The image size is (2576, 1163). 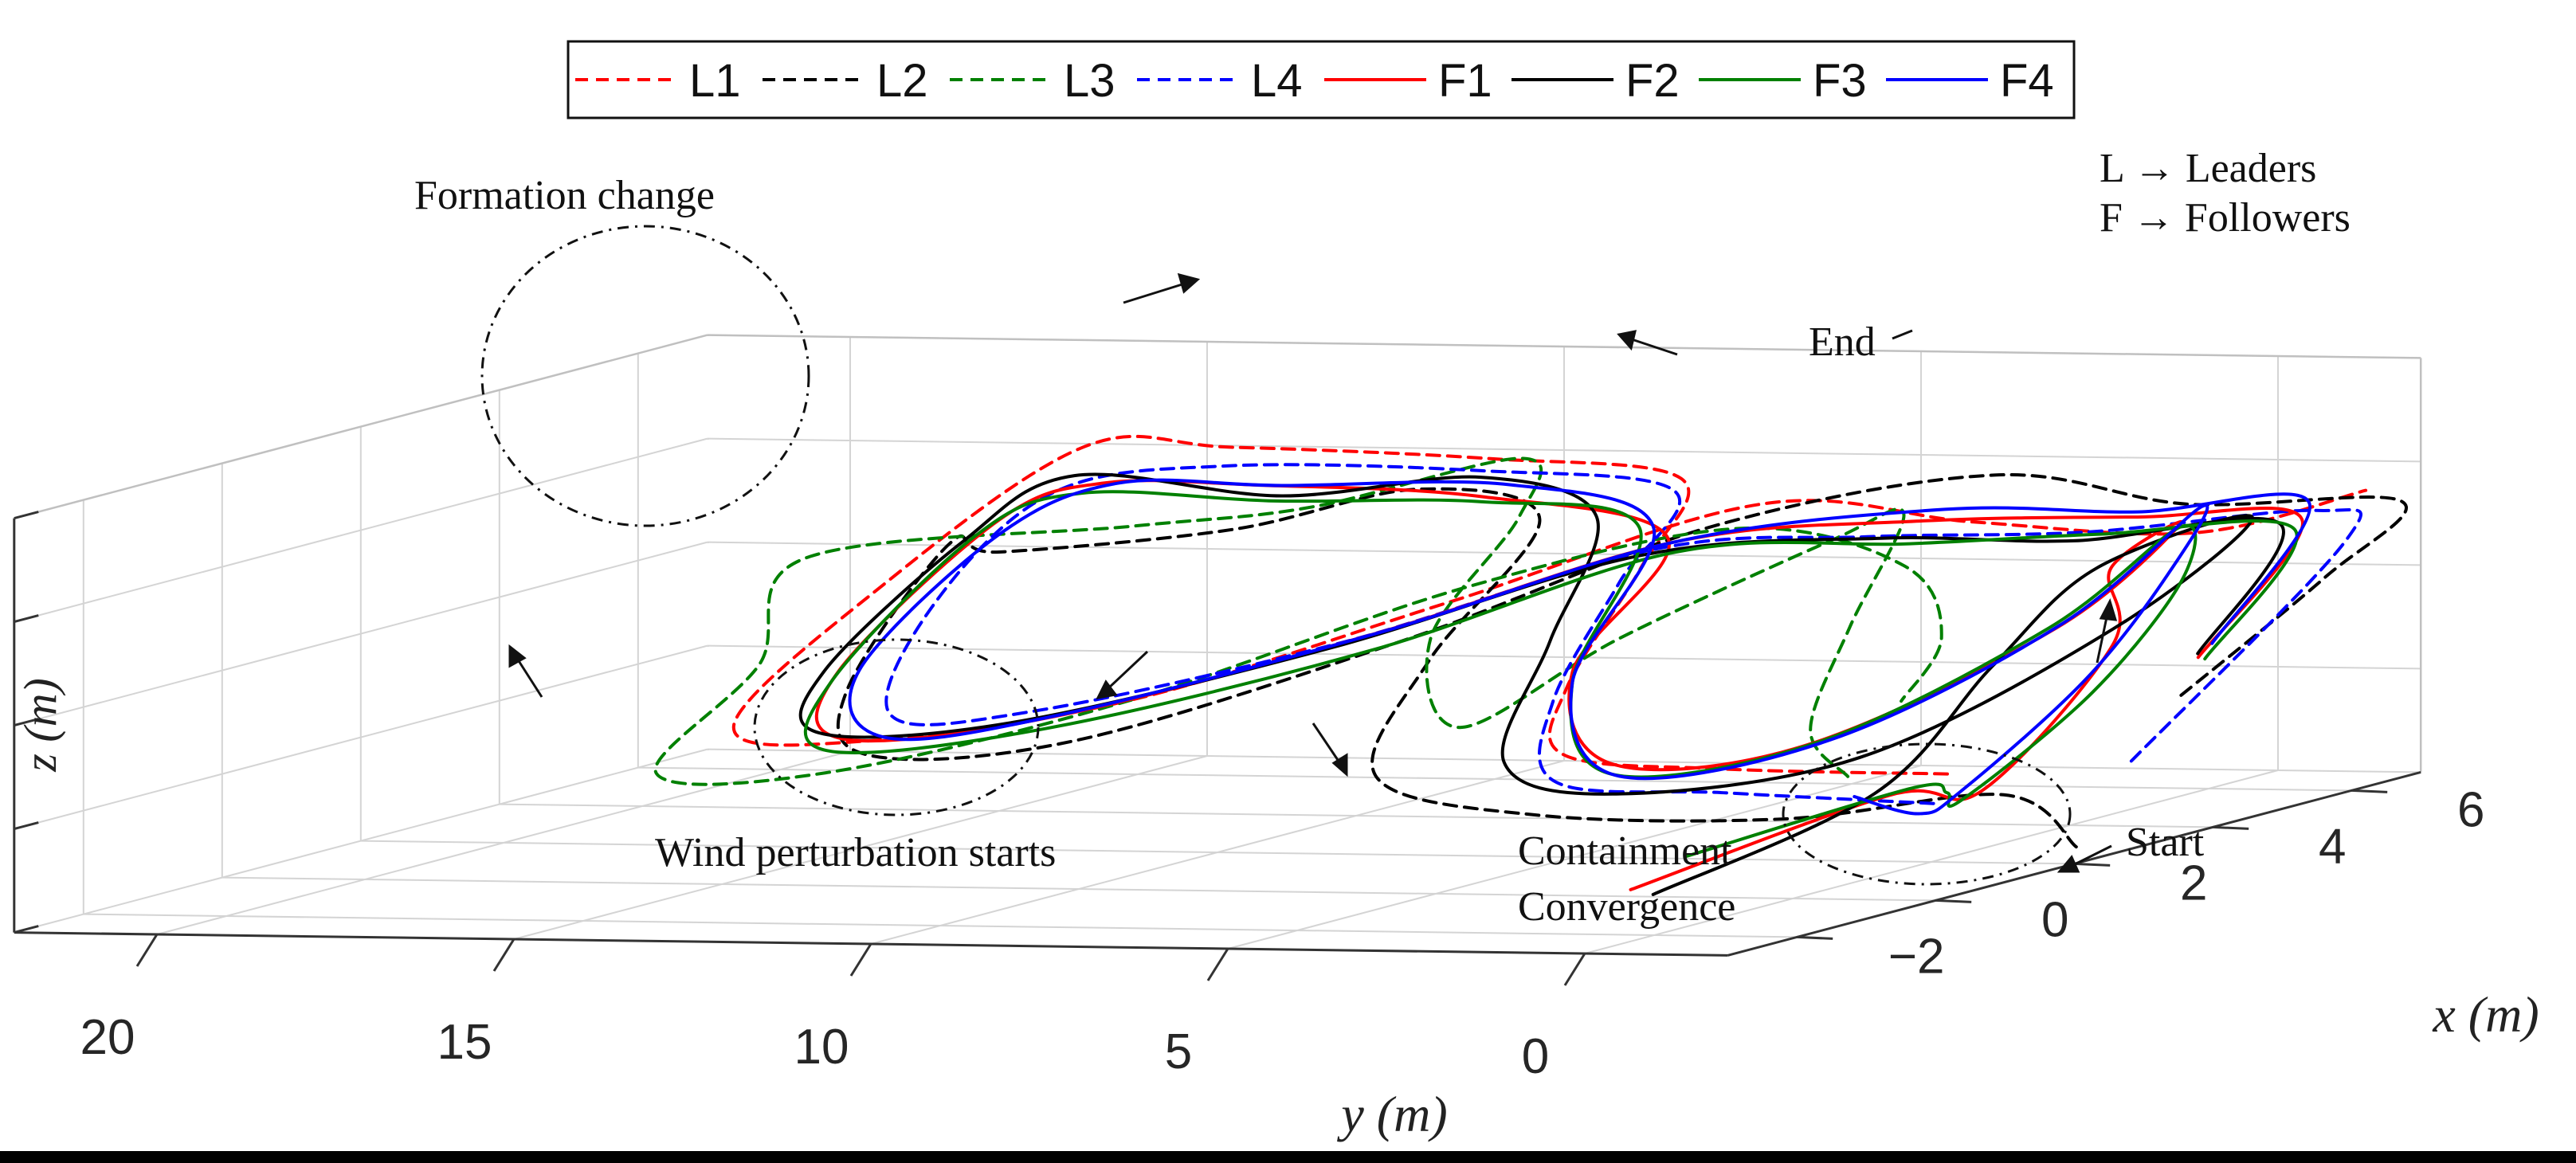 What do you see at coordinates (1162, 288) in the screenshot?
I see `arrow-top-right` at bounding box center [1162, 288].